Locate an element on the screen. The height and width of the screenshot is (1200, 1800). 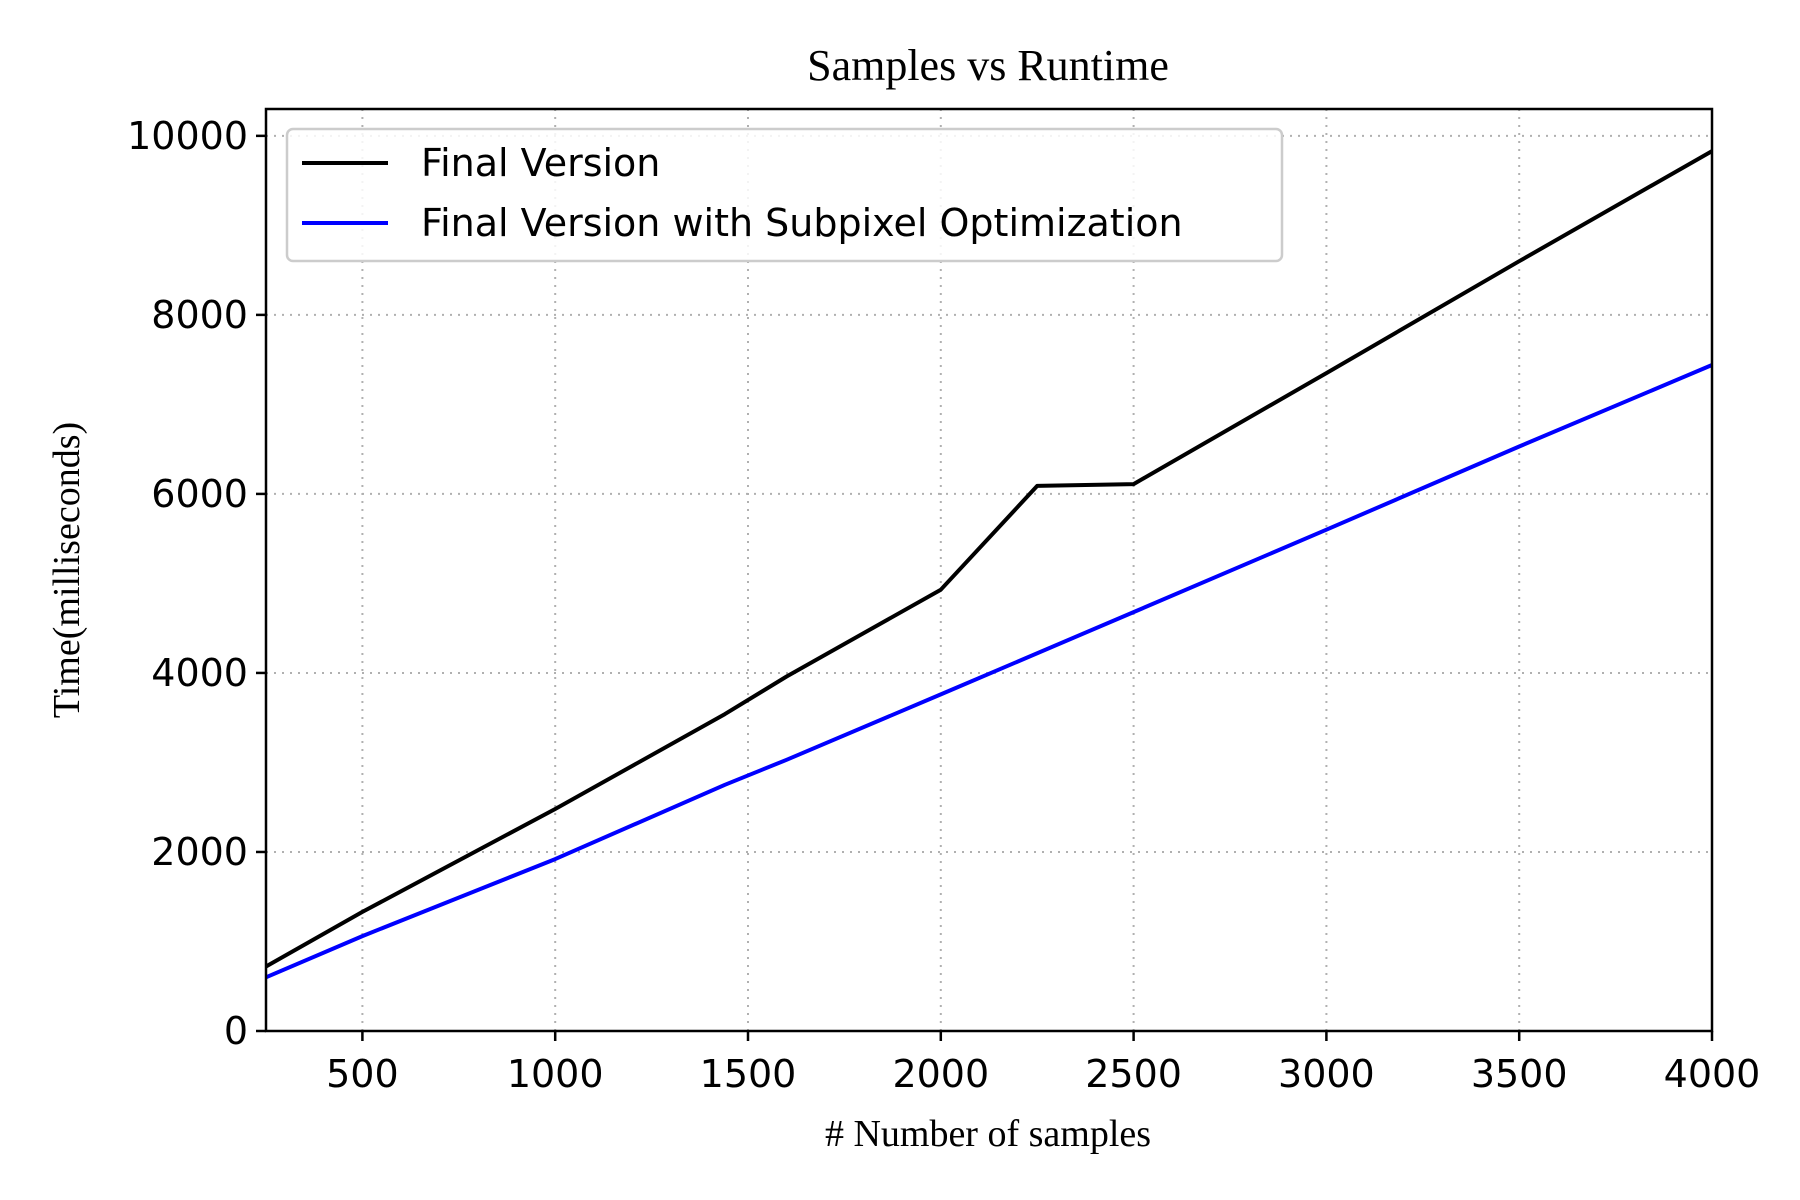
x-tick-label: 2000 is located at coordinates (940, 1074).